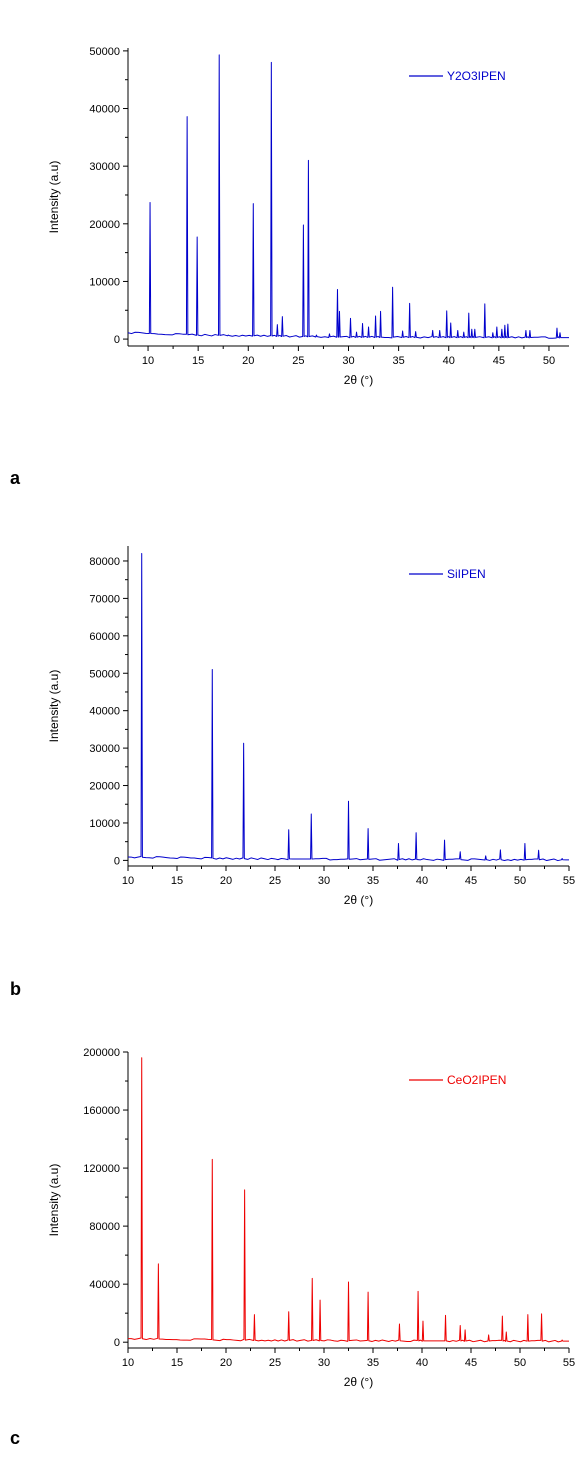 The image size is (583, 1466). I want to click on legend-label: SiIPEN, so click(466, 574).